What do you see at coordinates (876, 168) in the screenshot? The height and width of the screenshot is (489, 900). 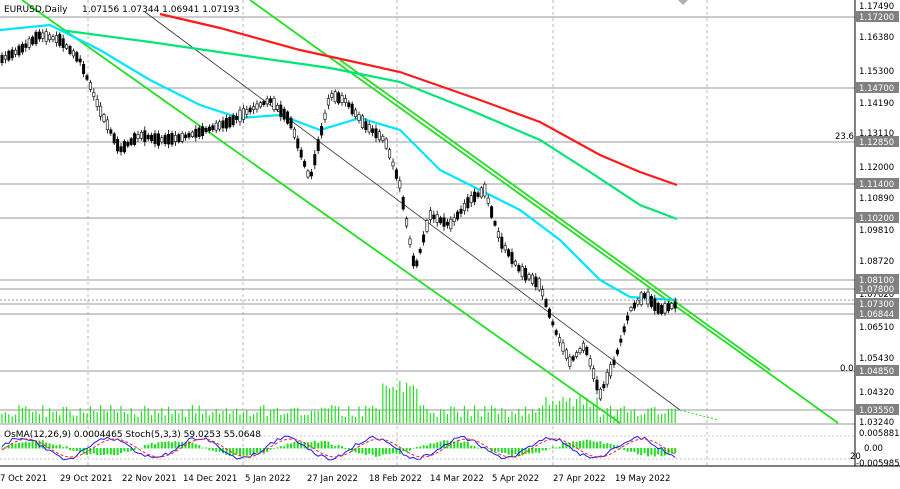 I see `price-tick: 1.12000` at bounding box center [876, 168].